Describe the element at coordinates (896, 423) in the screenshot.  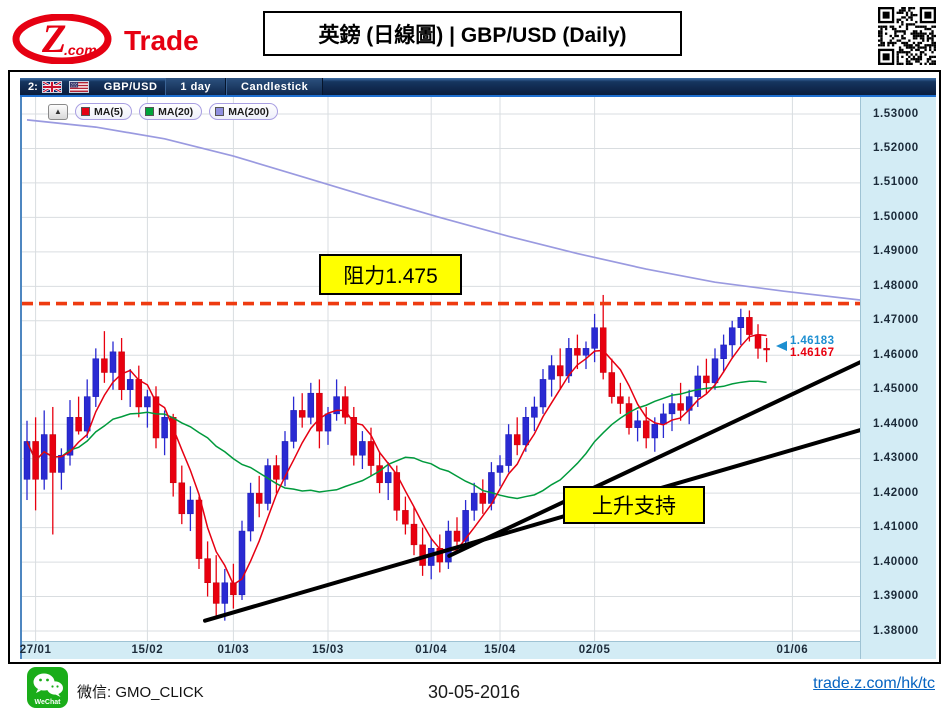
I see `y-axis-label: 1.44000` at that location.